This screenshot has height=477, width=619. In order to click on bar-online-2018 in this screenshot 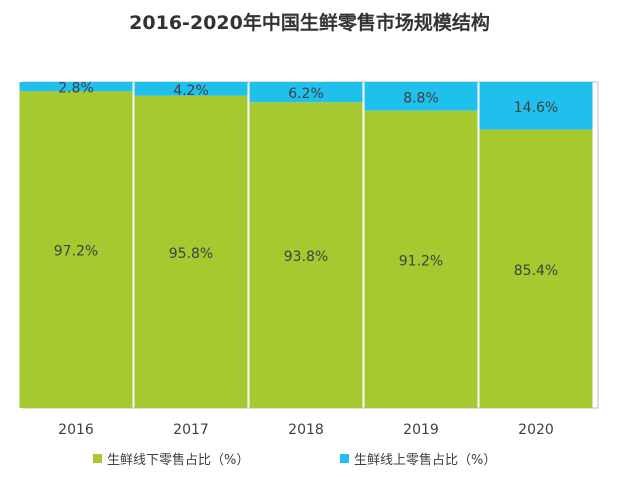, I will do `click(306, 92)`.